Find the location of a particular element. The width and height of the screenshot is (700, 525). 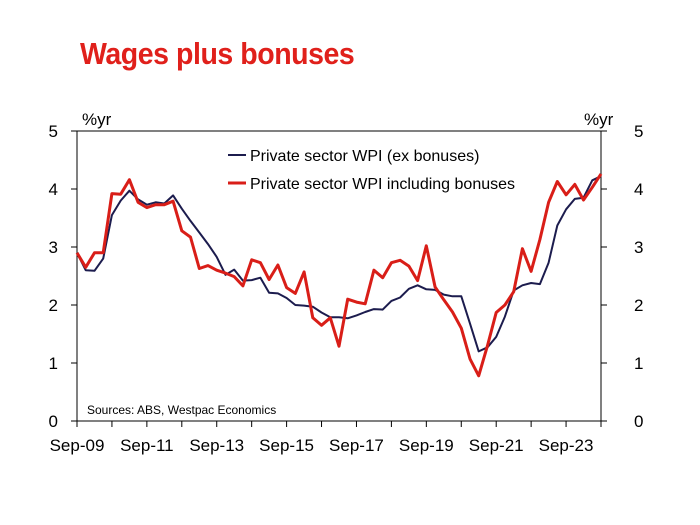

y-tick-label-left: 4 is located at coordinates (53, 189).